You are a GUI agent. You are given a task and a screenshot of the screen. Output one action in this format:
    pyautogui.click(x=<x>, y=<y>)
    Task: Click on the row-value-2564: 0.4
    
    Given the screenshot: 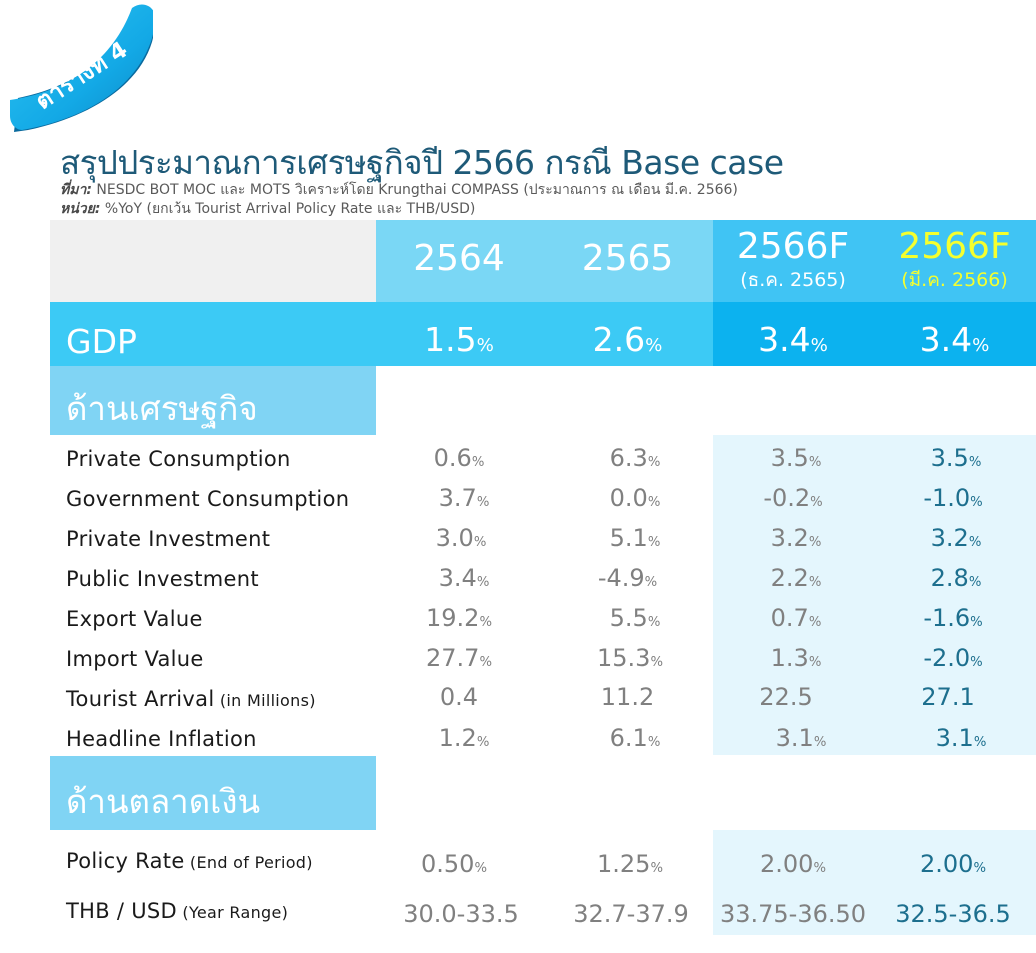 What is the action you would take?
    pyautogui.click(x=459, y=697)
    